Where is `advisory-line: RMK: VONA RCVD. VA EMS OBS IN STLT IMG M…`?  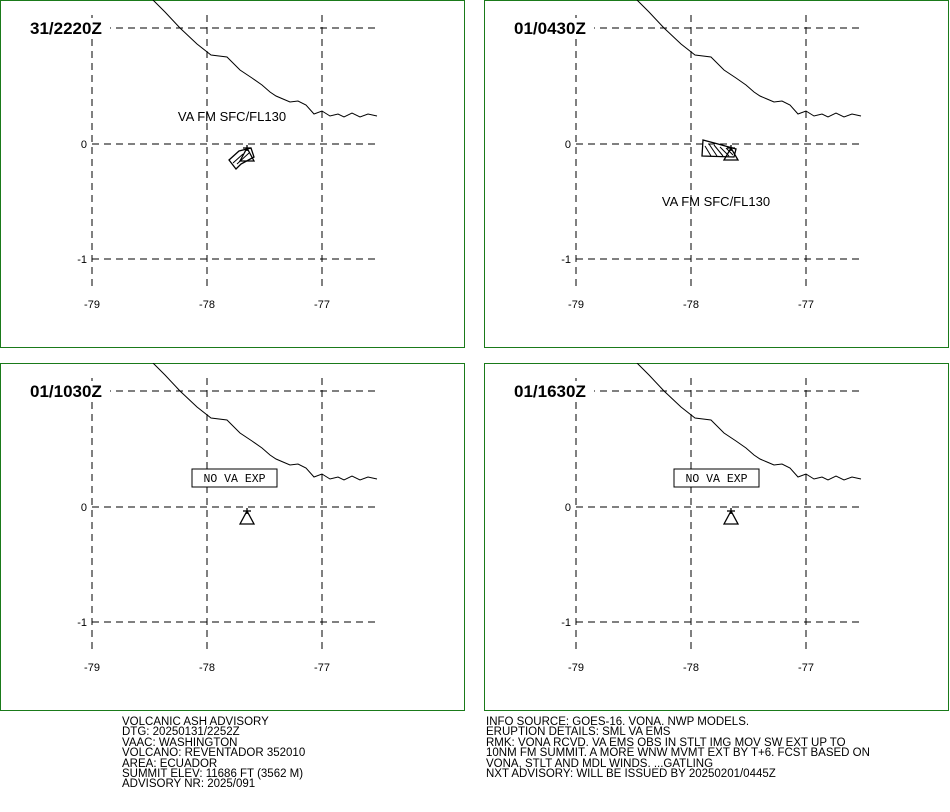
advisory-line: RMK: VONA RCVD. VA EMS OBS IN STLT IMG M… is located at coordinates (666, 742).